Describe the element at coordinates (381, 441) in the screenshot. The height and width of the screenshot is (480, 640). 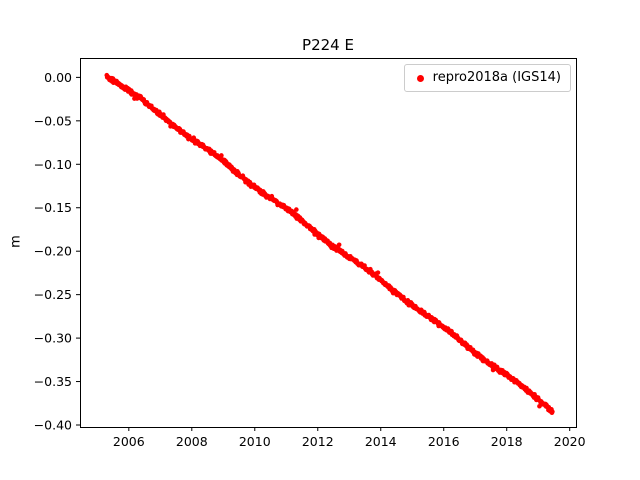
I see `x-tick-label: 2014` at that location.